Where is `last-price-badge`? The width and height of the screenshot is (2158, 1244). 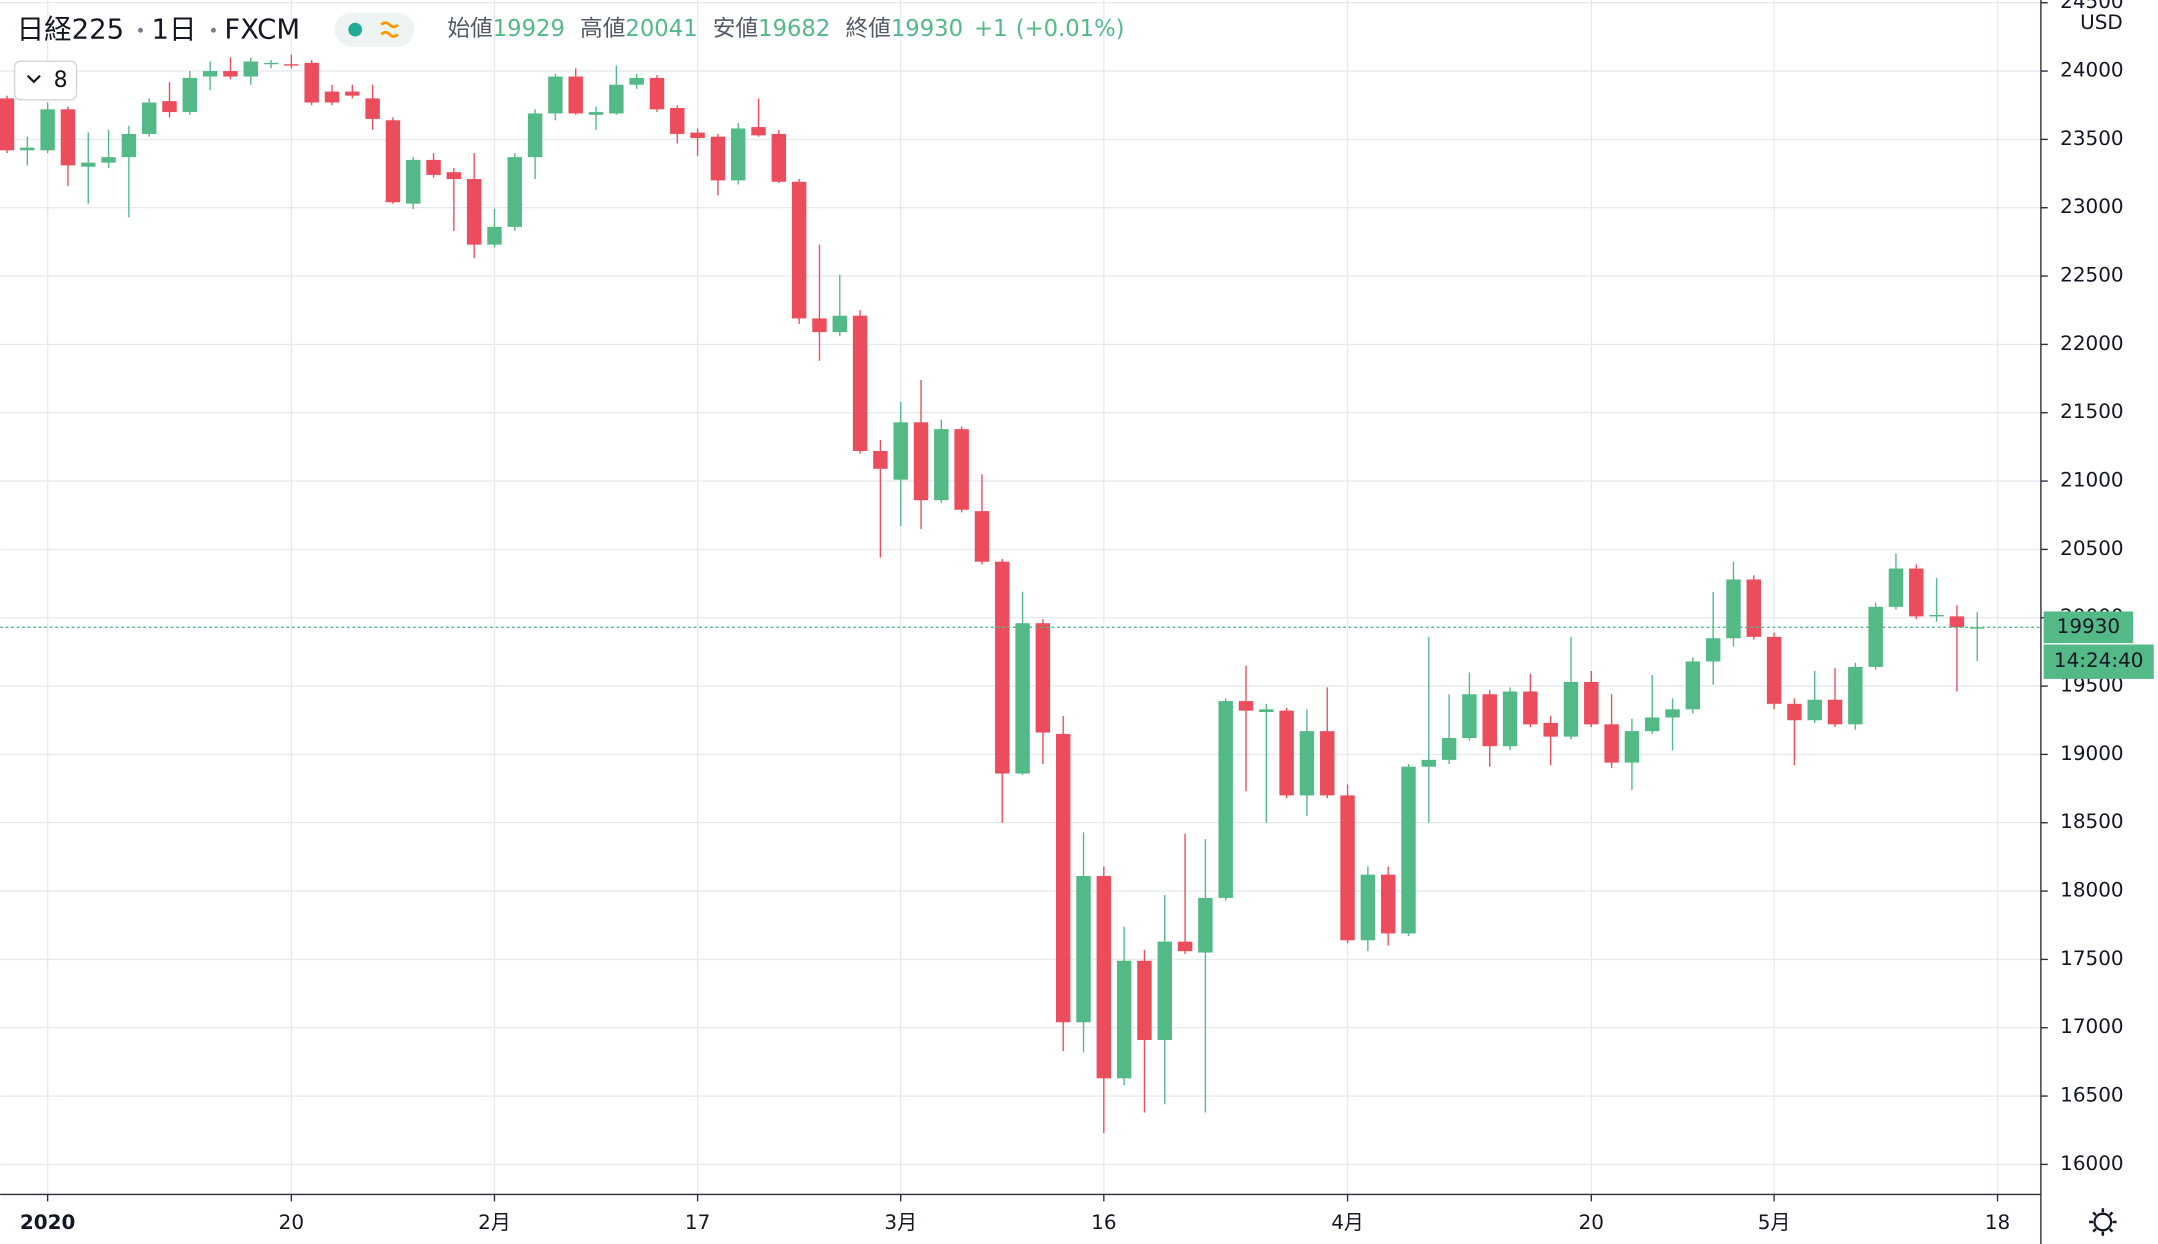
last-price-badge is located at coordinates (2088, 627).